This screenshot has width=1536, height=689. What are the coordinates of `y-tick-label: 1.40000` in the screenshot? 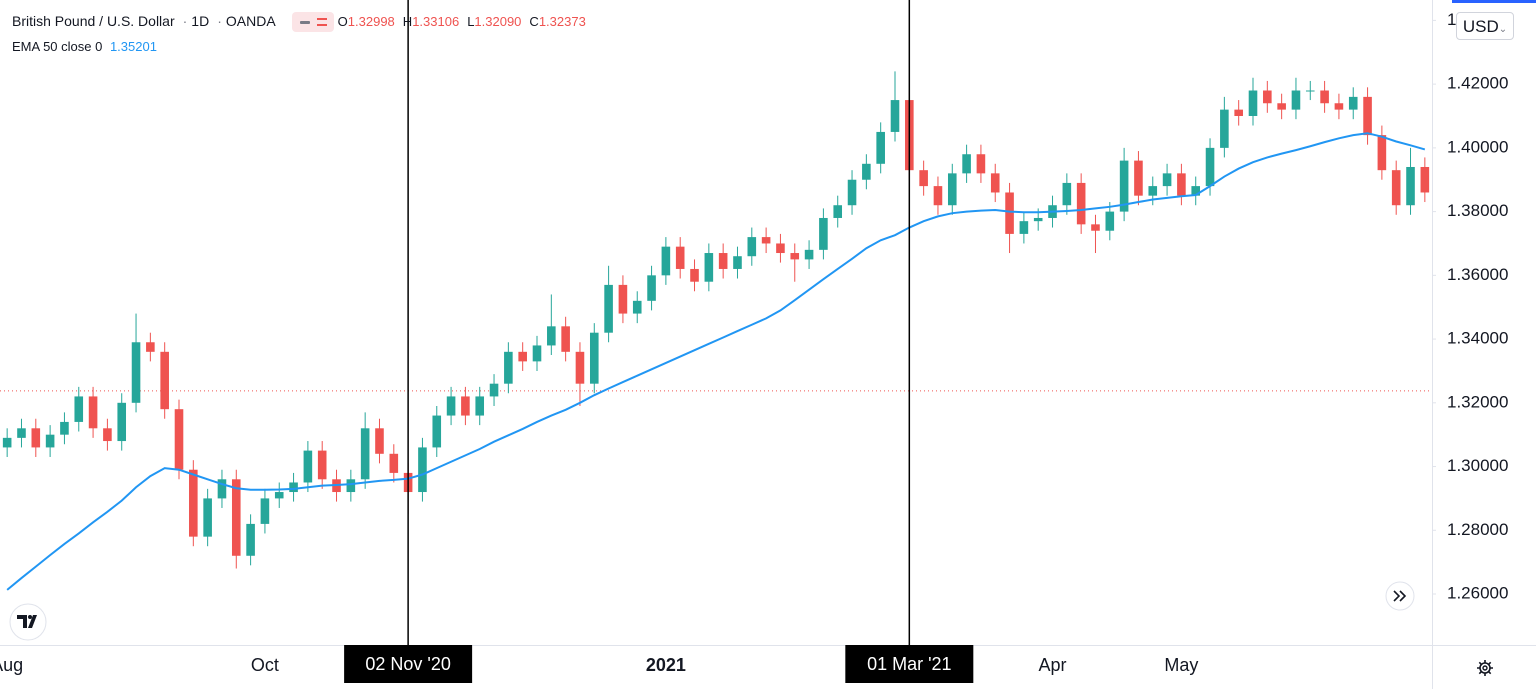 It's located at (1477, 146).